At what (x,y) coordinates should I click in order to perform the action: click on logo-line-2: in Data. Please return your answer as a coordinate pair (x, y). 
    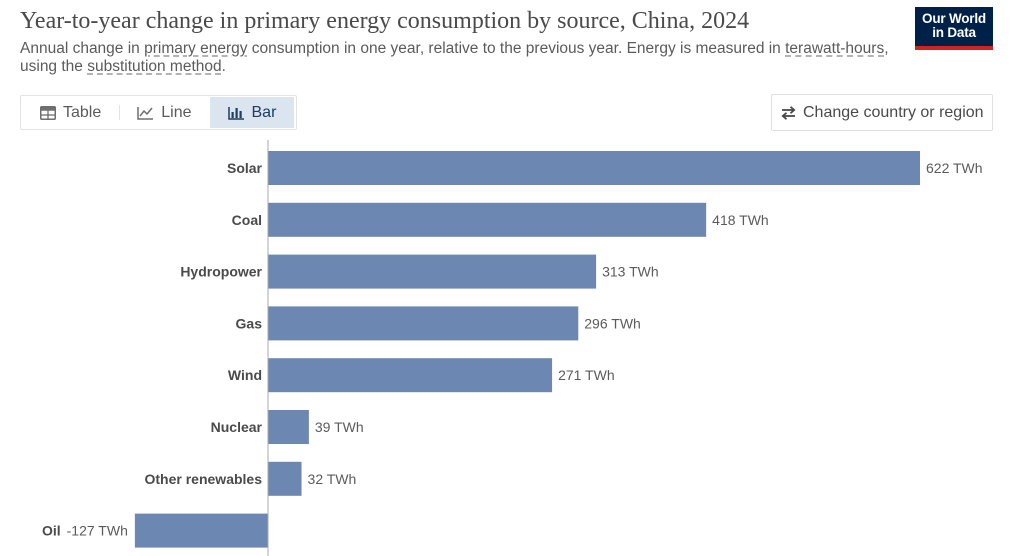
    Looking at the image, I should click on (954, 32).